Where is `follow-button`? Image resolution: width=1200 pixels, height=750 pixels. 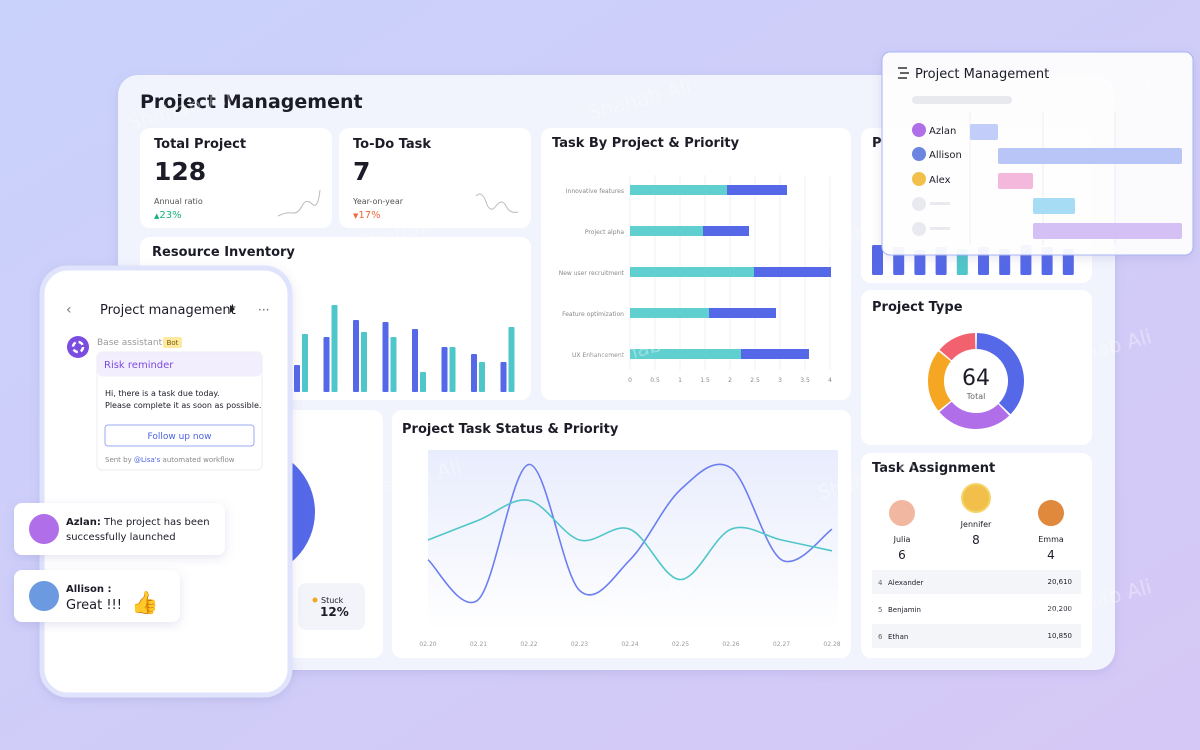
follow-button is located at coordinates (179, 435).